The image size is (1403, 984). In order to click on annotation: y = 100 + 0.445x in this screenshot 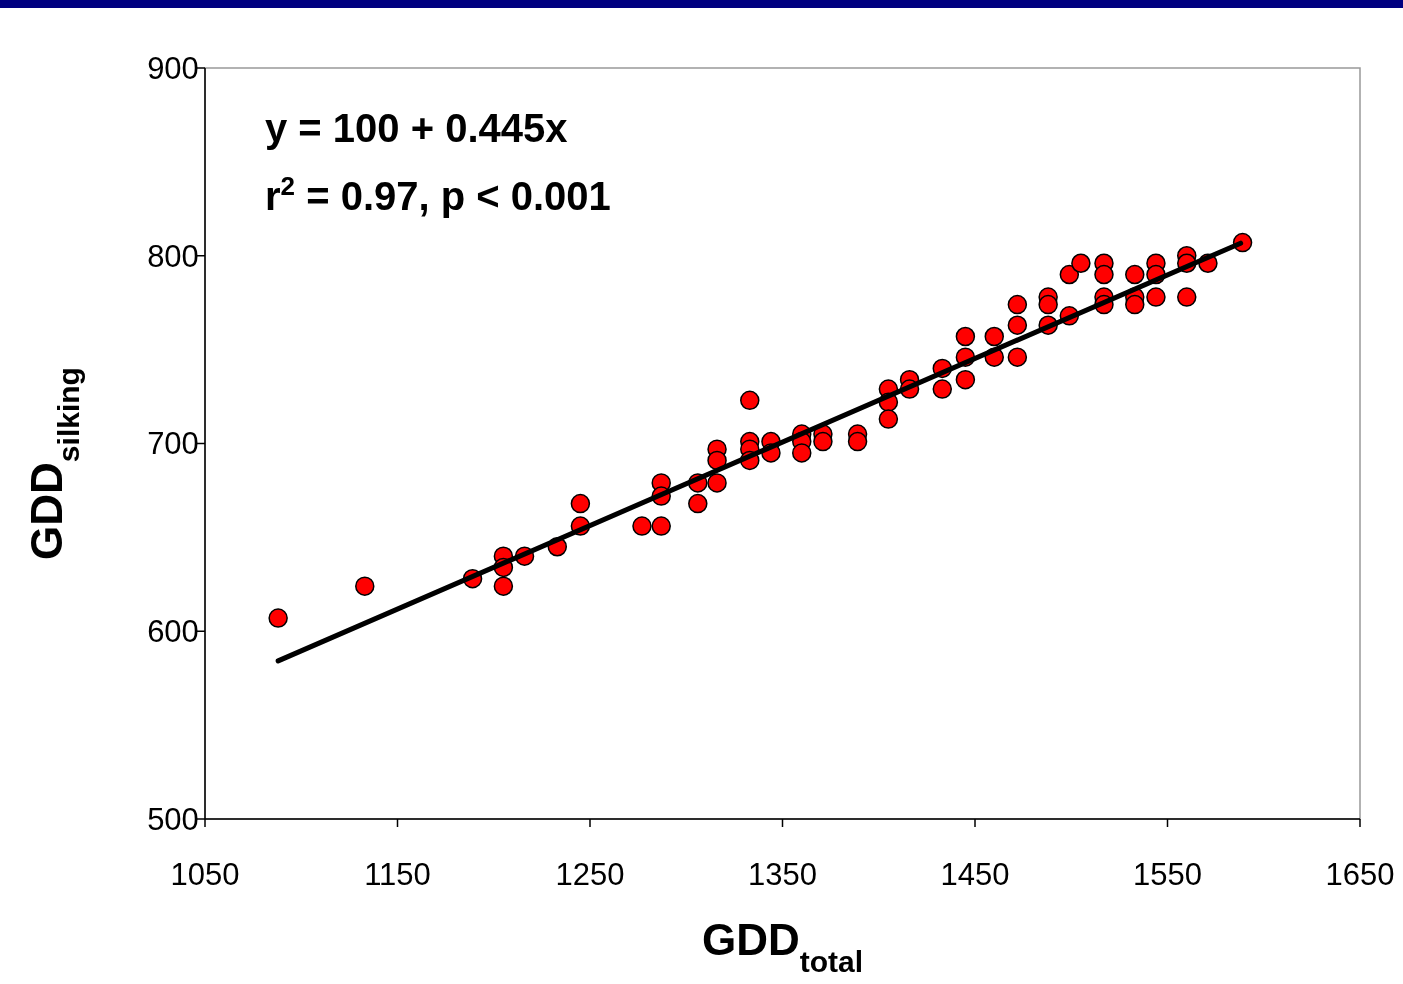, I will do `click(416, 128)`.